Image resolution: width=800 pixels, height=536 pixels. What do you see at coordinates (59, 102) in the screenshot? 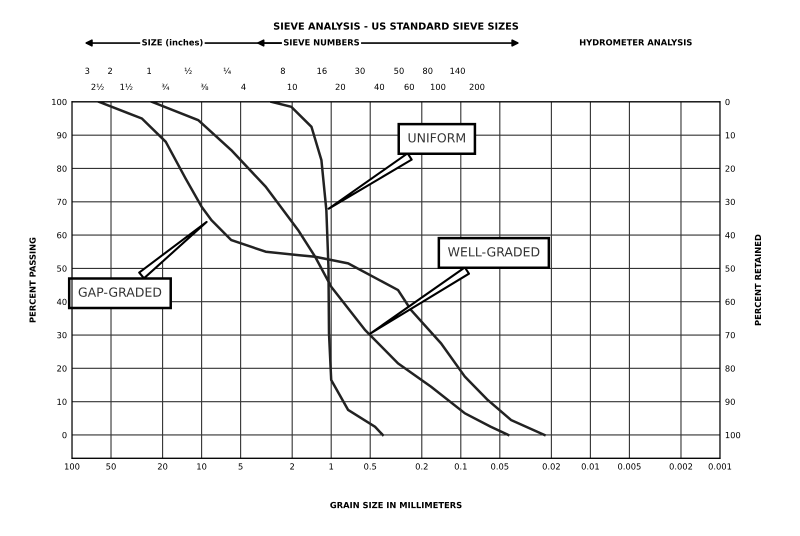
I see `y-tick-label: 100` at bounding box center [59, 102].